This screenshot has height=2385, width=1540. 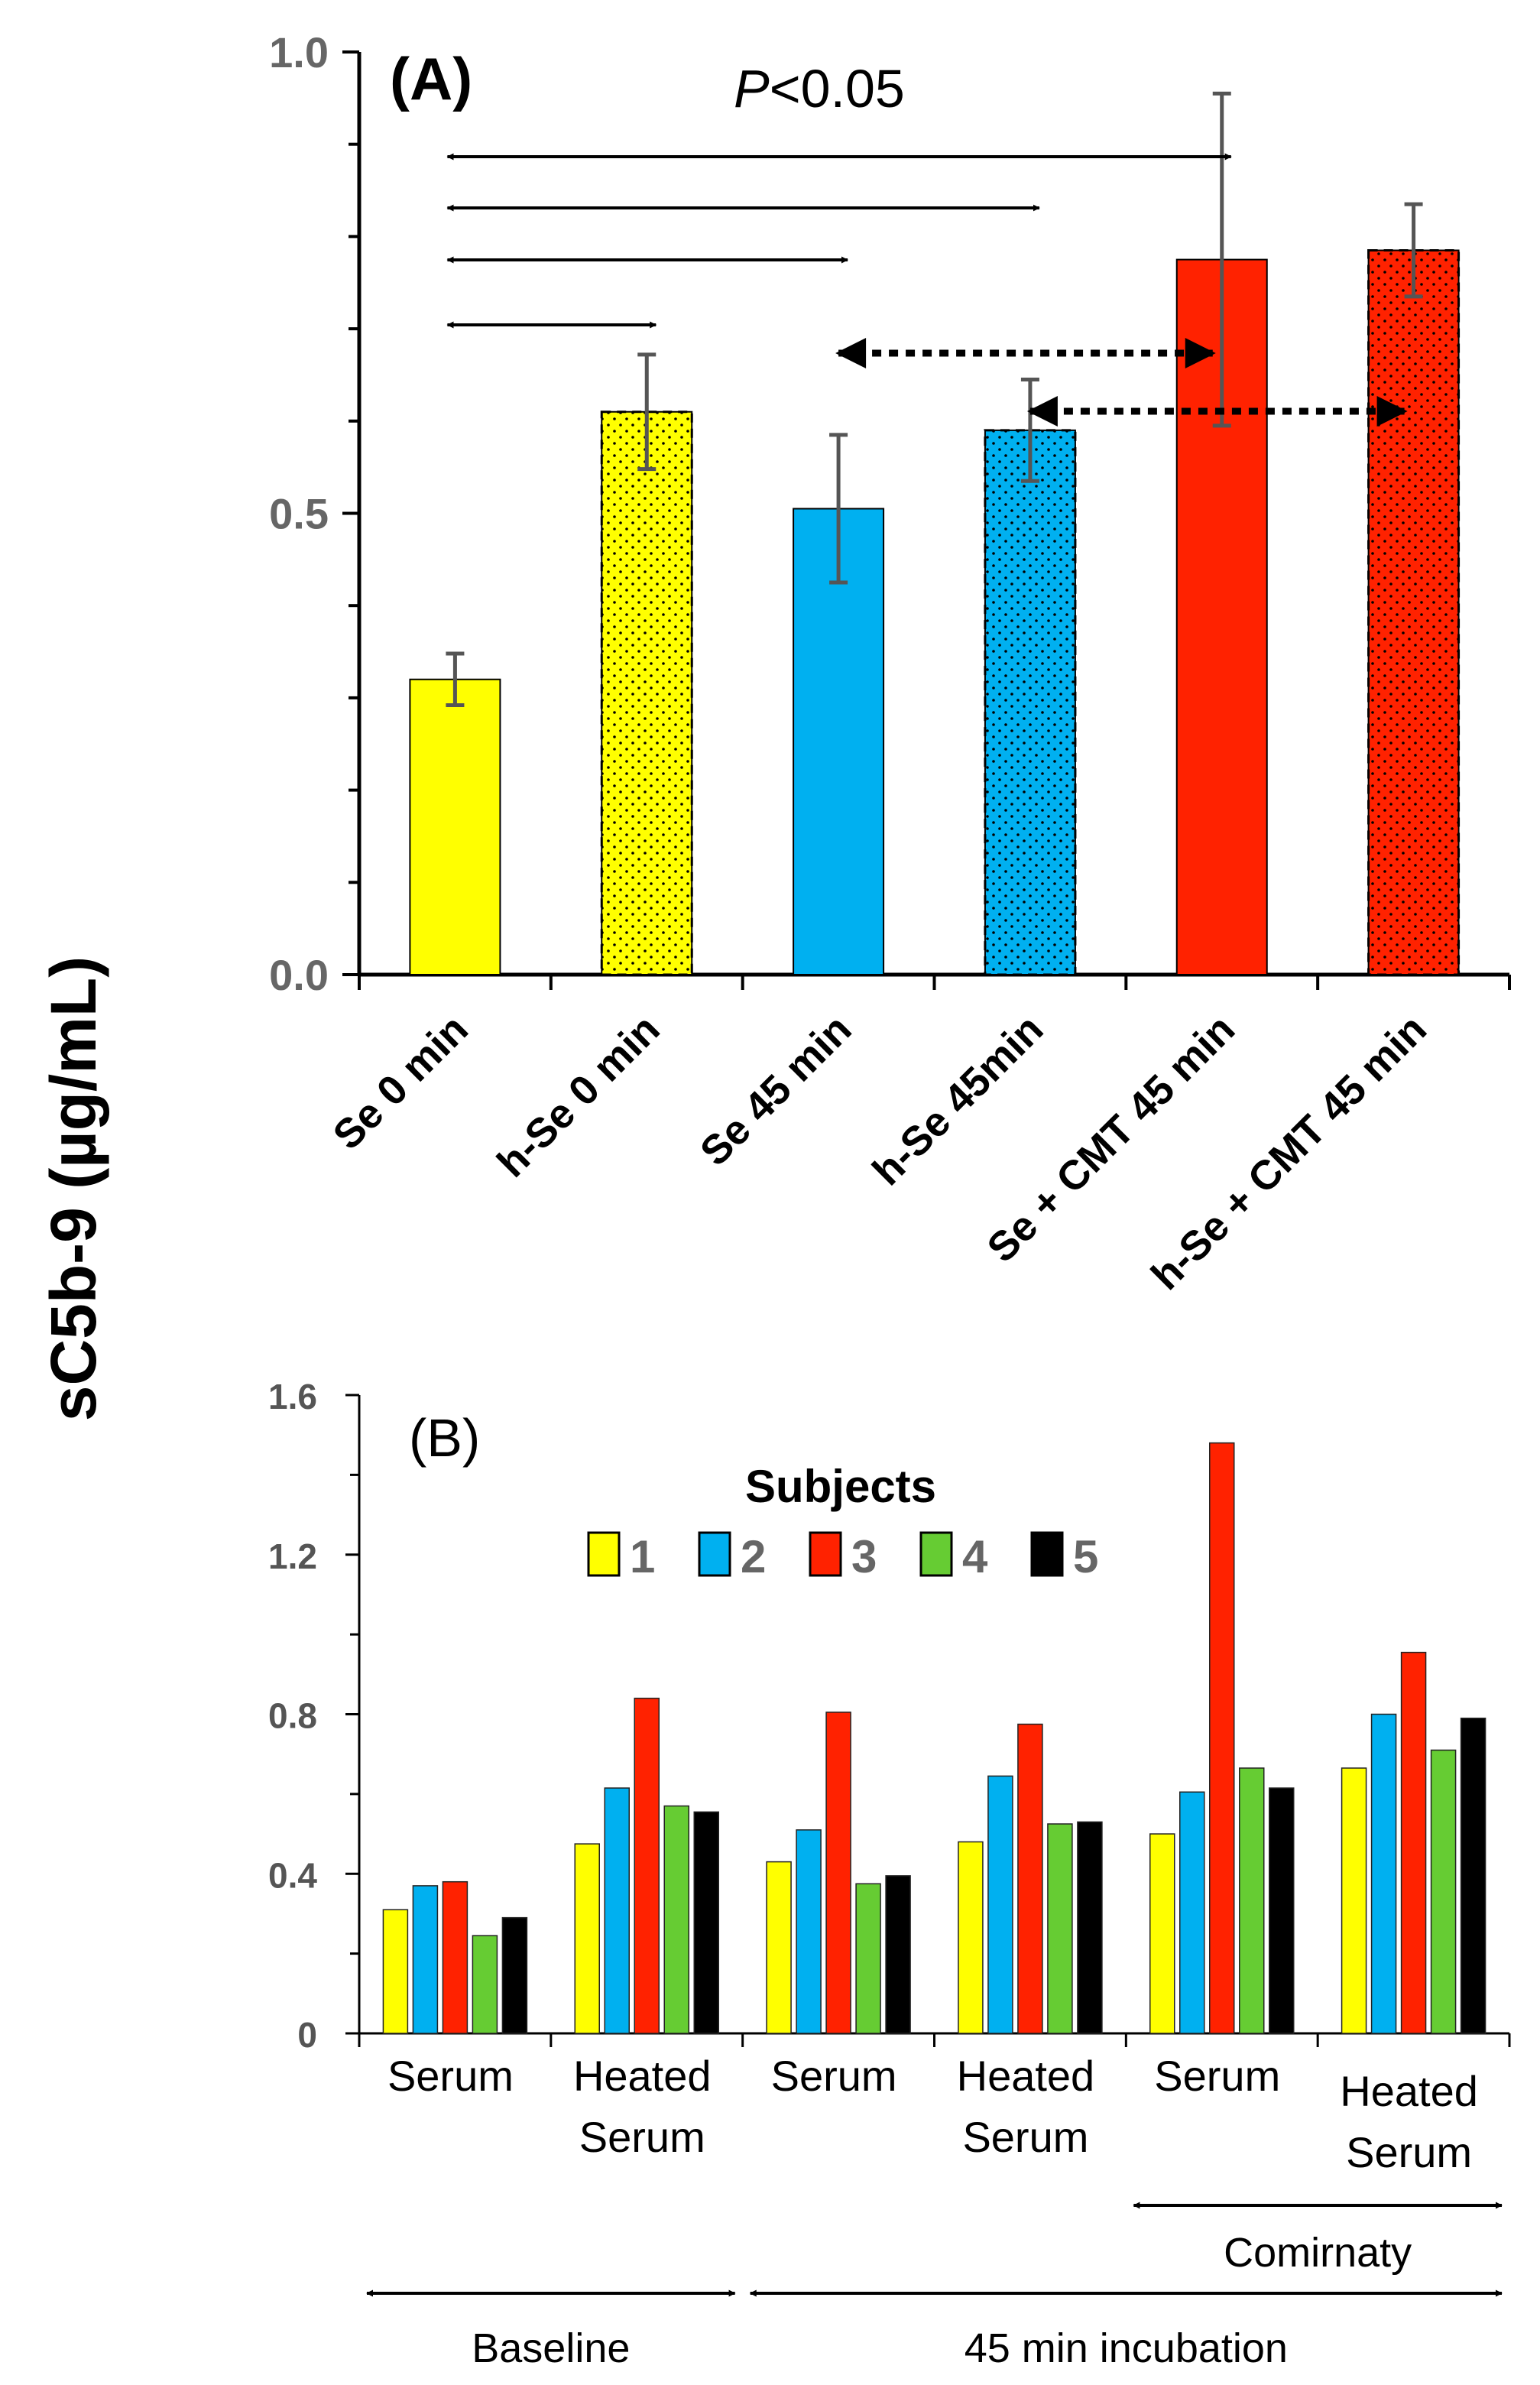 I want to click on legend-title: Subjects, so click(x=840, y=1486).